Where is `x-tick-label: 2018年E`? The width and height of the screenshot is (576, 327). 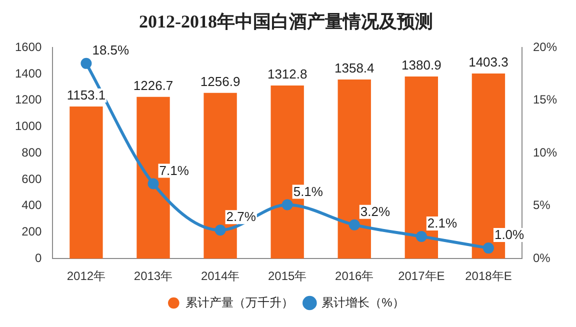
x-tick-label: 2018年E is located at coordinates (488, 276).